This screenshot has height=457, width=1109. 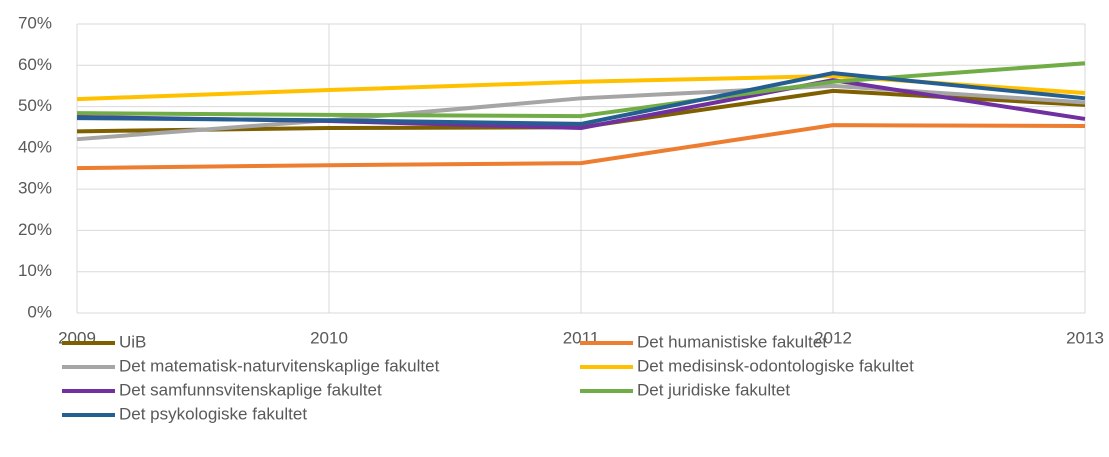 I want to click on y-tick-label: 50%, so click(x=35, y=105).